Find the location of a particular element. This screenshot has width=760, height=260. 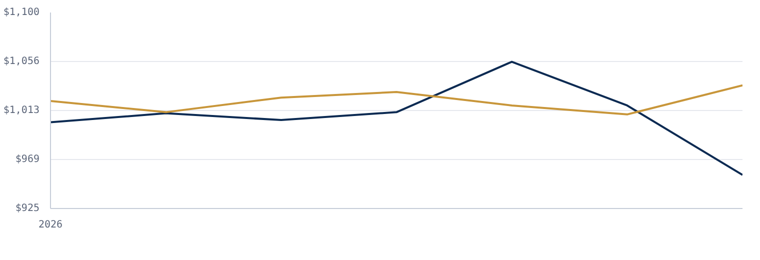

y-tick-label: $969 is located at coordinates (27, 159).